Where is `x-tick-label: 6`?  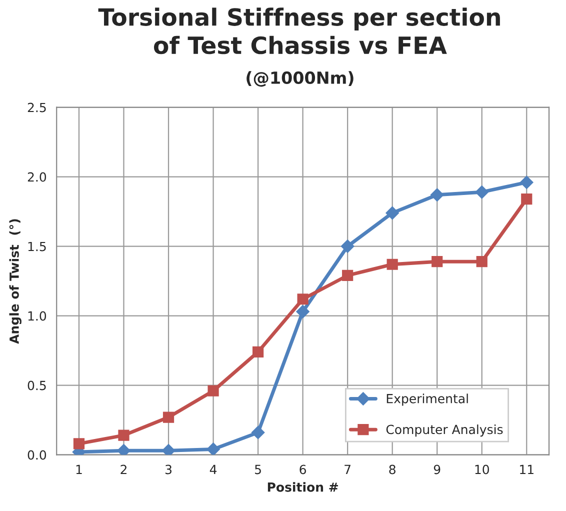
x-tick-label: 6 is located at coordinates (303, 469).